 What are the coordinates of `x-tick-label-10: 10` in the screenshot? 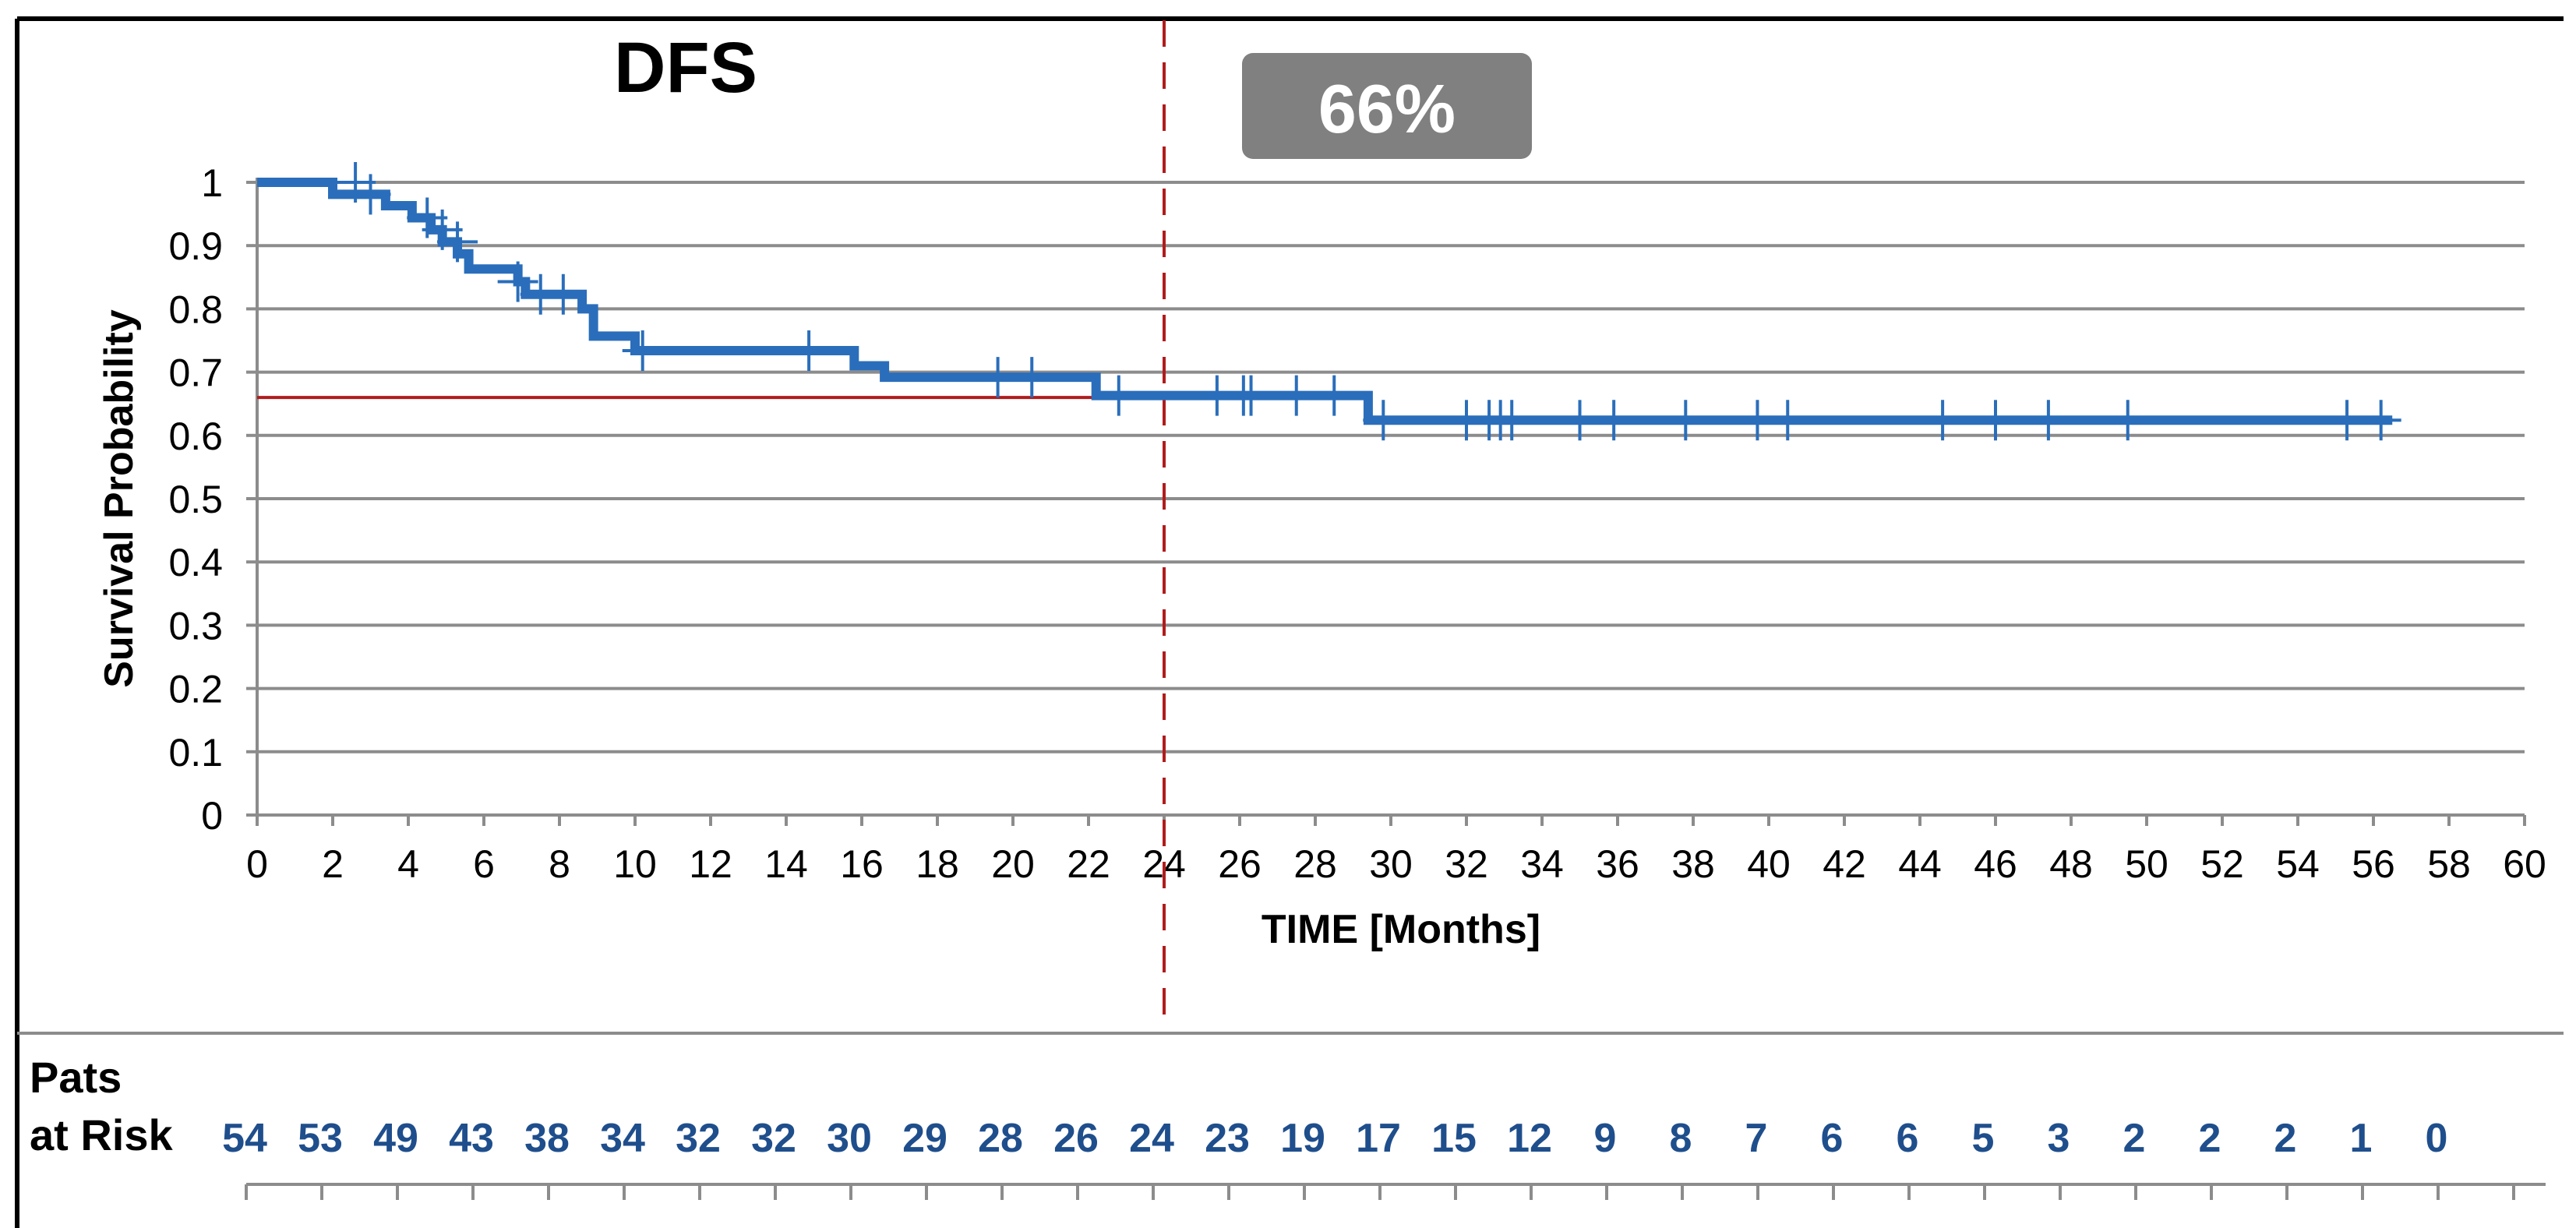 It's located at (635, 864).